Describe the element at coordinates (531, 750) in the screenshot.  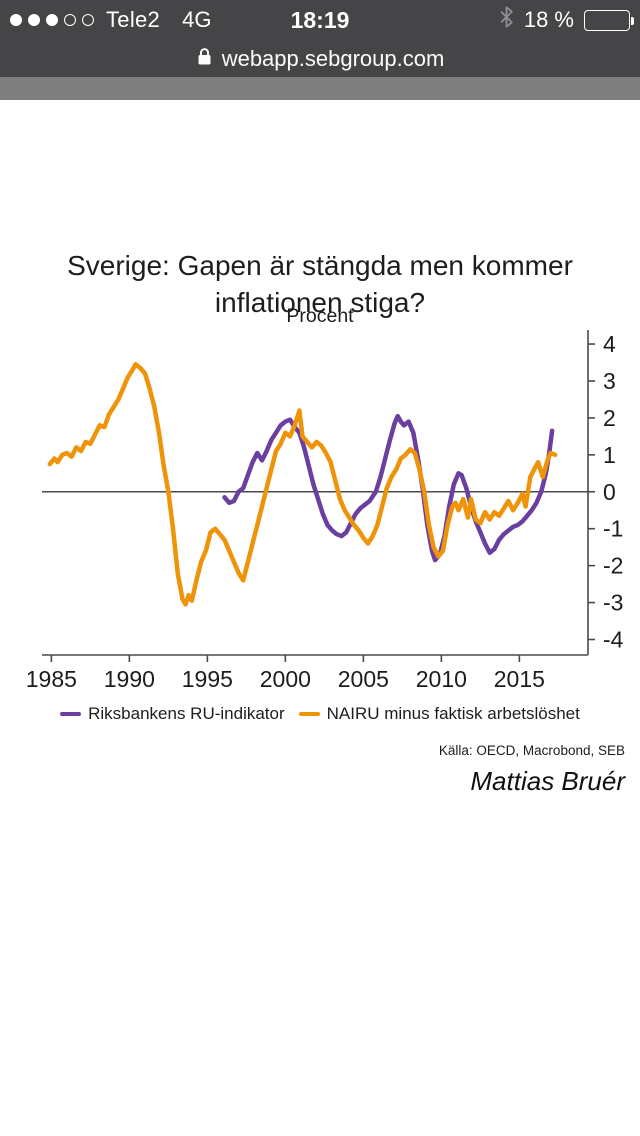
I see `source-note: Källa: OECD, Macrobond, SEB` at that location.